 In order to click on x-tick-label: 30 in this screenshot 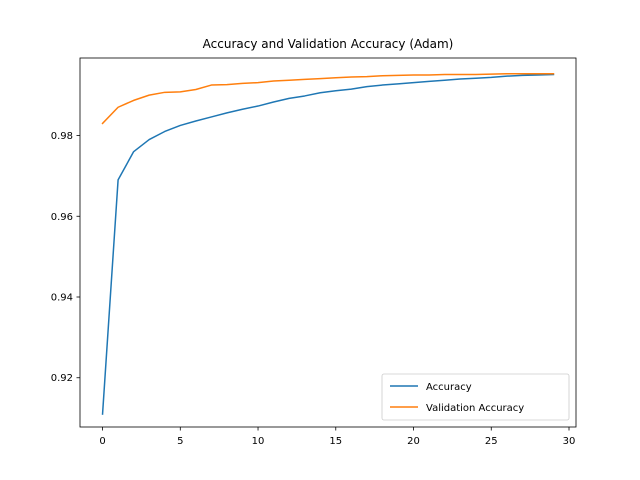, I will do `click(569, 441)`.